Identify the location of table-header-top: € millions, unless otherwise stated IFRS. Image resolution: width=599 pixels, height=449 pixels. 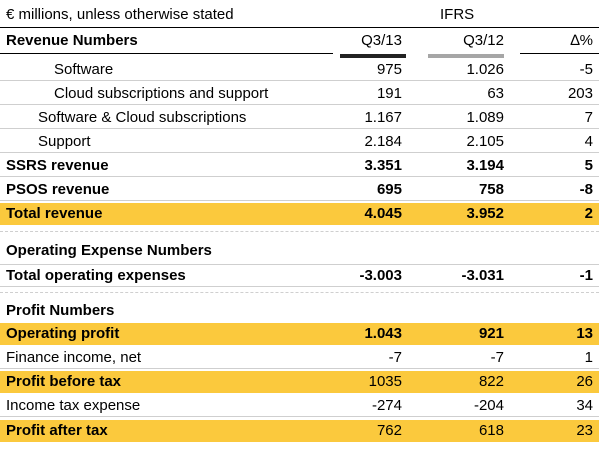
(299, 15).